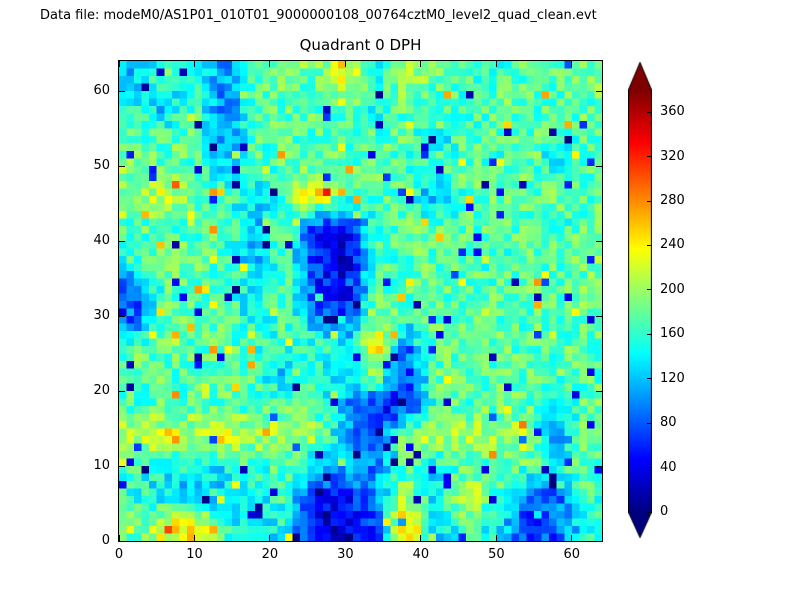  What do you see at coordinates (101, 315) in the screenshot?
I see `y-tick-label: 30` at bounding box center [101, 315].